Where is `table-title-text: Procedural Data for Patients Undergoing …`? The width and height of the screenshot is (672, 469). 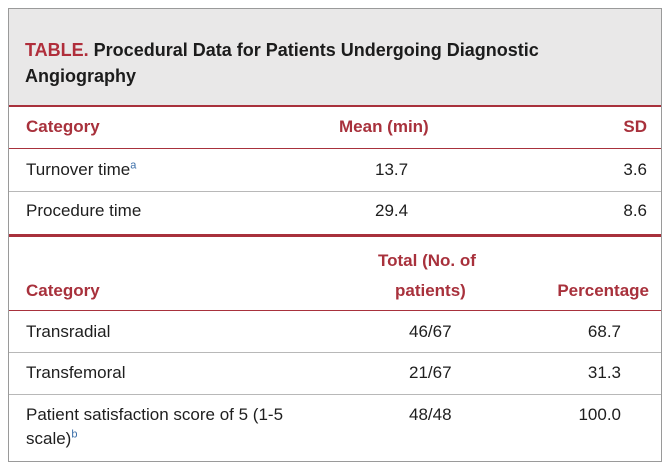
table-title-text: Procedural Data for Patients Undergoing … is located at coordinates (282, 63).